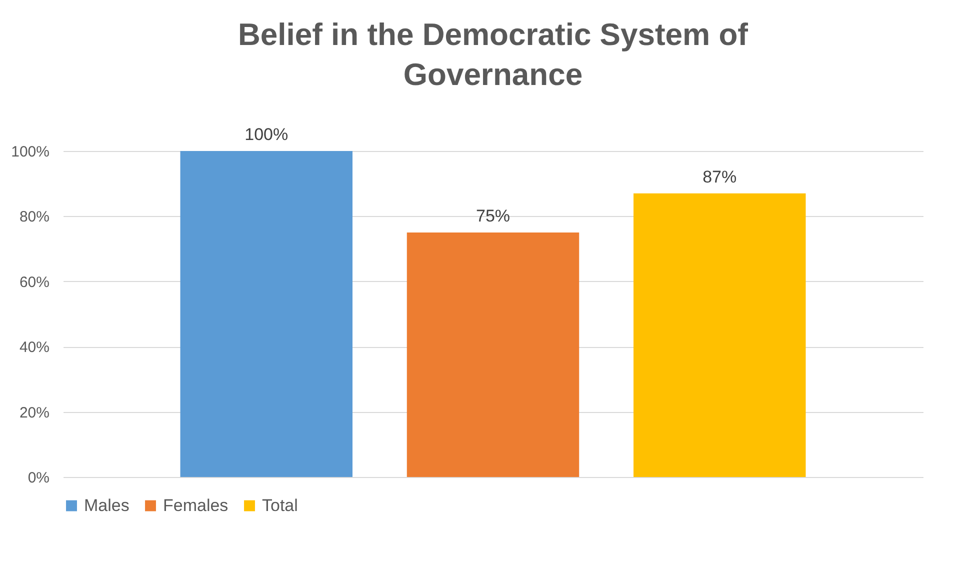 The width and height of the screenshot is (960, 576). What do you see at coordinates (493, 216) in the screenshot?
I see `data-label: 75%` at bounding box center [493, 216].